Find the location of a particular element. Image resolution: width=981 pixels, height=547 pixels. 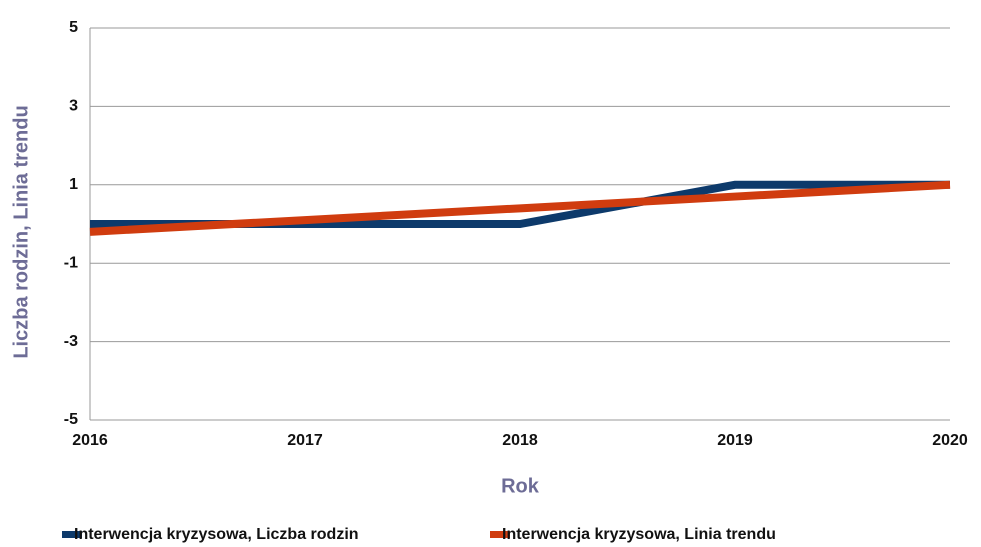

x-tick-label: 2019 is located at coordinates (735, 440).